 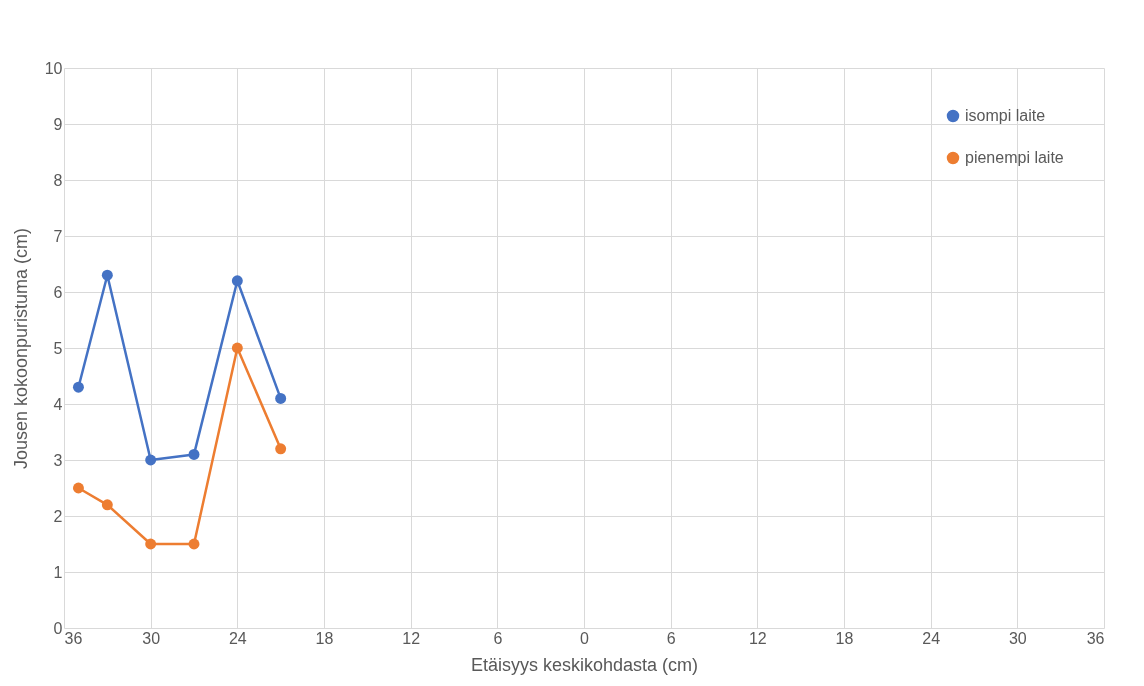 I want to click on x-tick-label: 0, so click(x=585, y=638).